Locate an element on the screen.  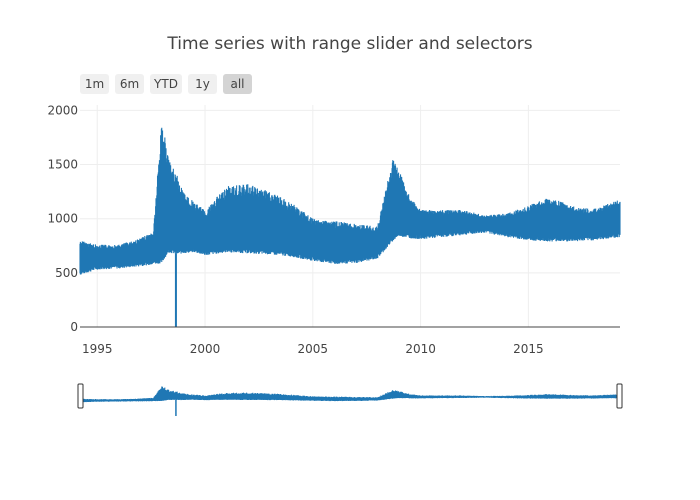
y-tick-label: 2000 is located at coordinates (62, 110).